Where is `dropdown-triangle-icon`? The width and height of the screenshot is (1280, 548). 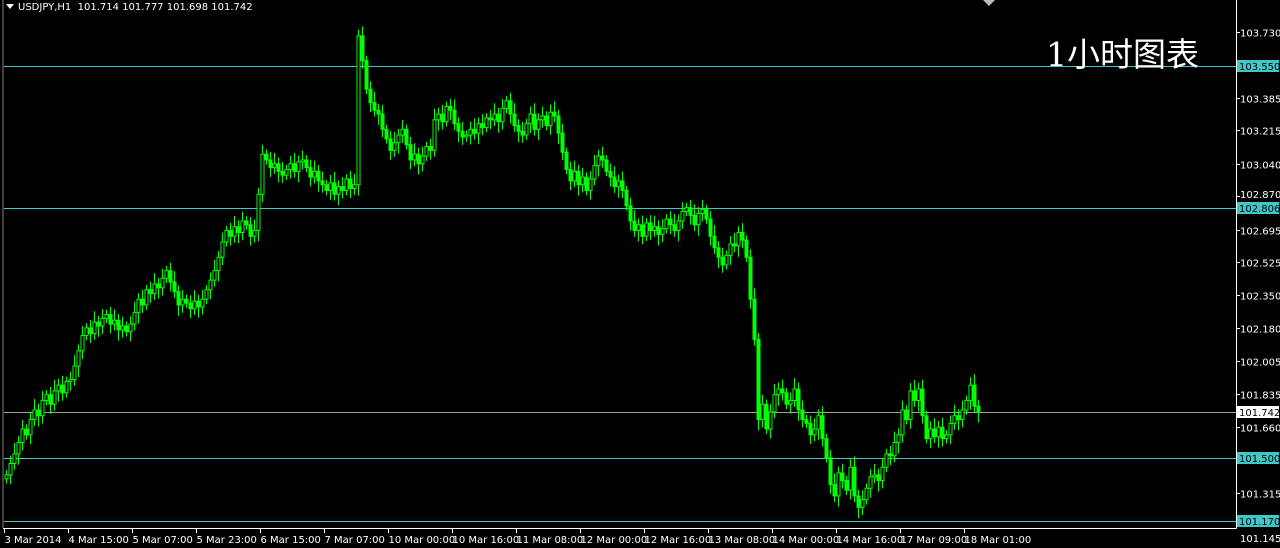
dropdown-triangle-icon is located at coordinates (10, 6).